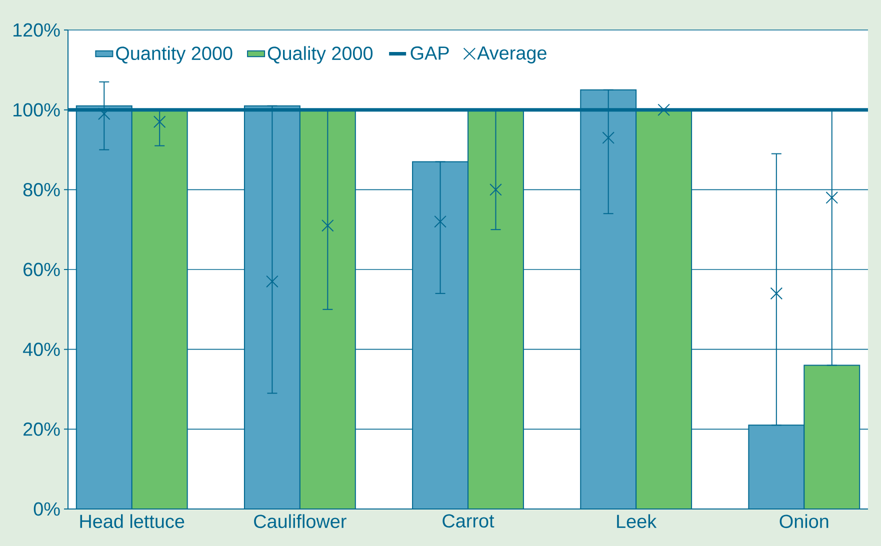  I want to click on legend-label: GAP, so click(429, 53).